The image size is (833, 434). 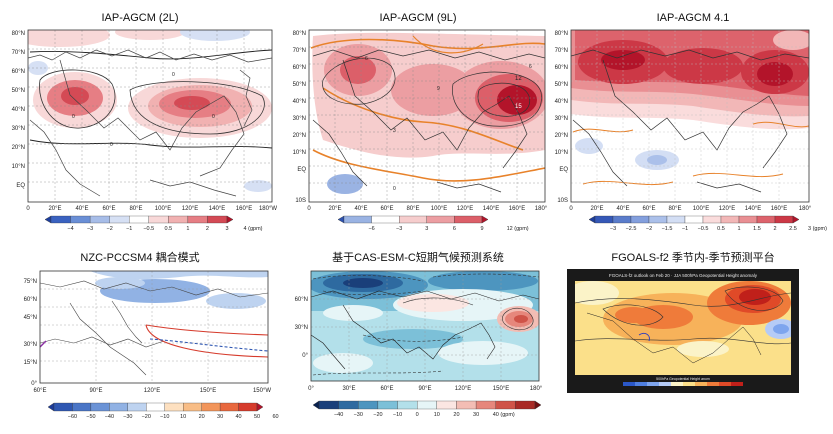 What do you see at coordinates (667, 229) in the screenshot?
I see `colorbar-tick: −1.5` at bounding box center [667, 229].